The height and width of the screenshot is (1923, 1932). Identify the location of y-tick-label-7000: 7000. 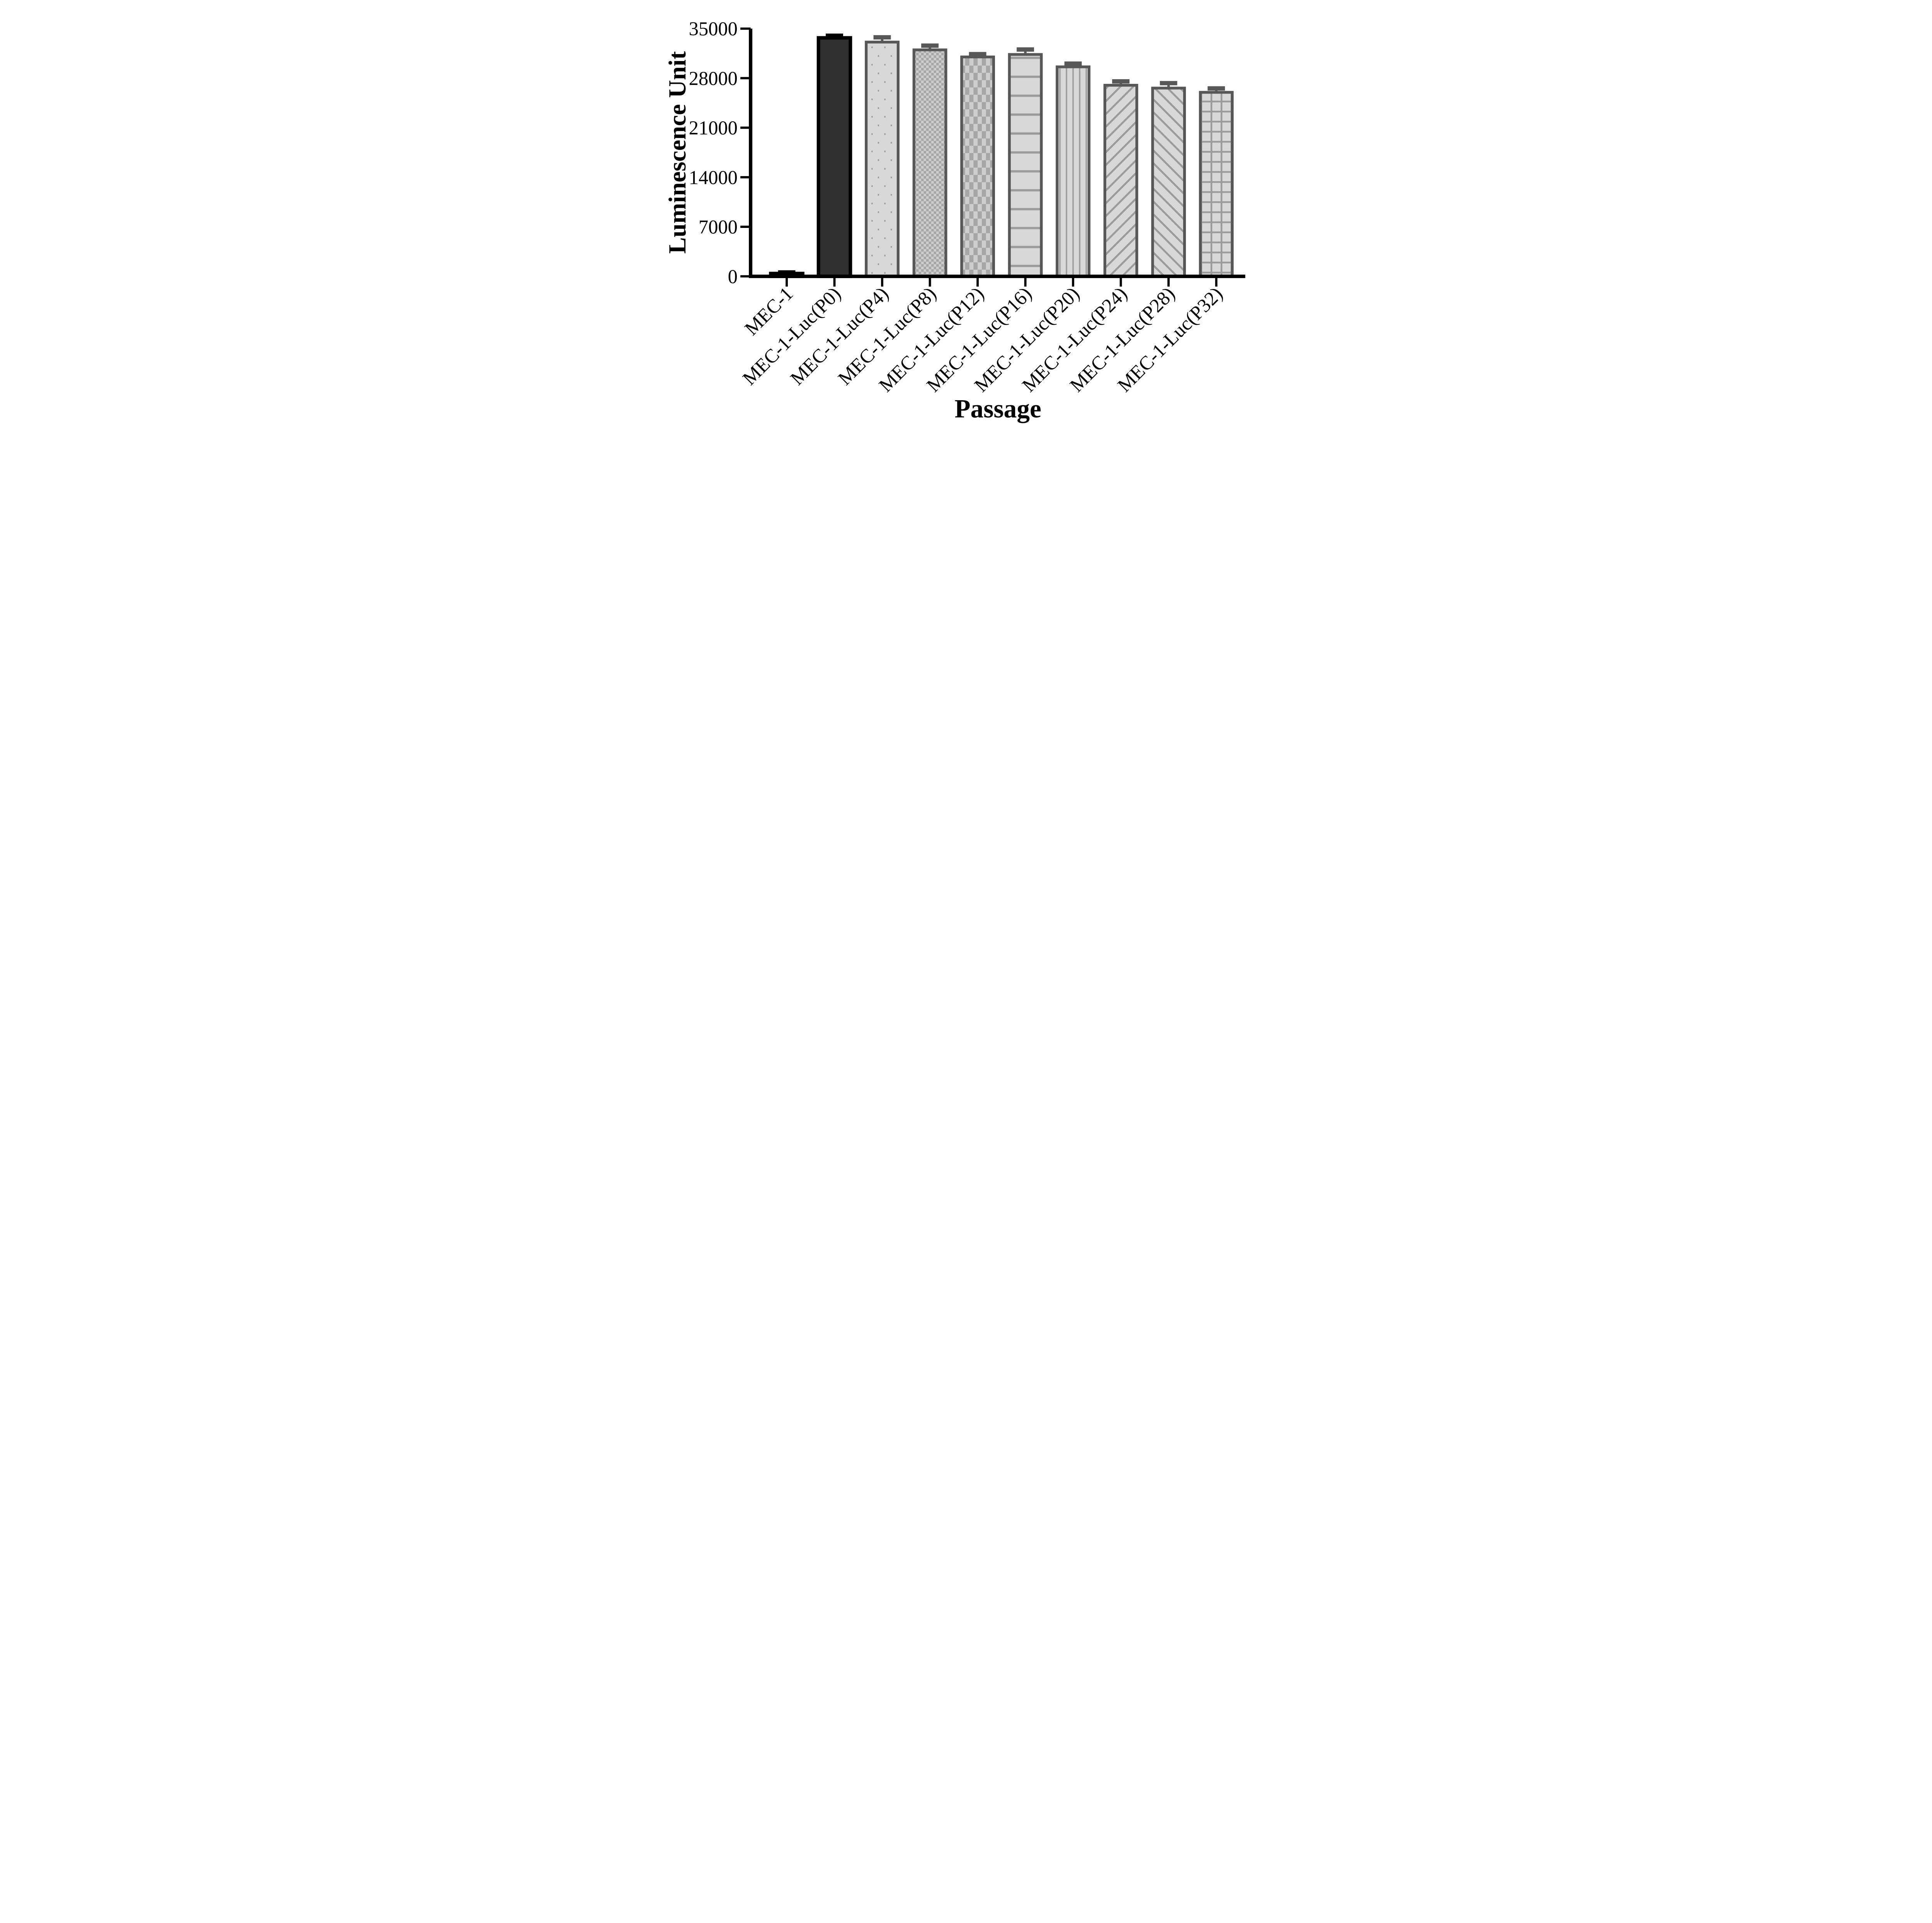
(719, 227).